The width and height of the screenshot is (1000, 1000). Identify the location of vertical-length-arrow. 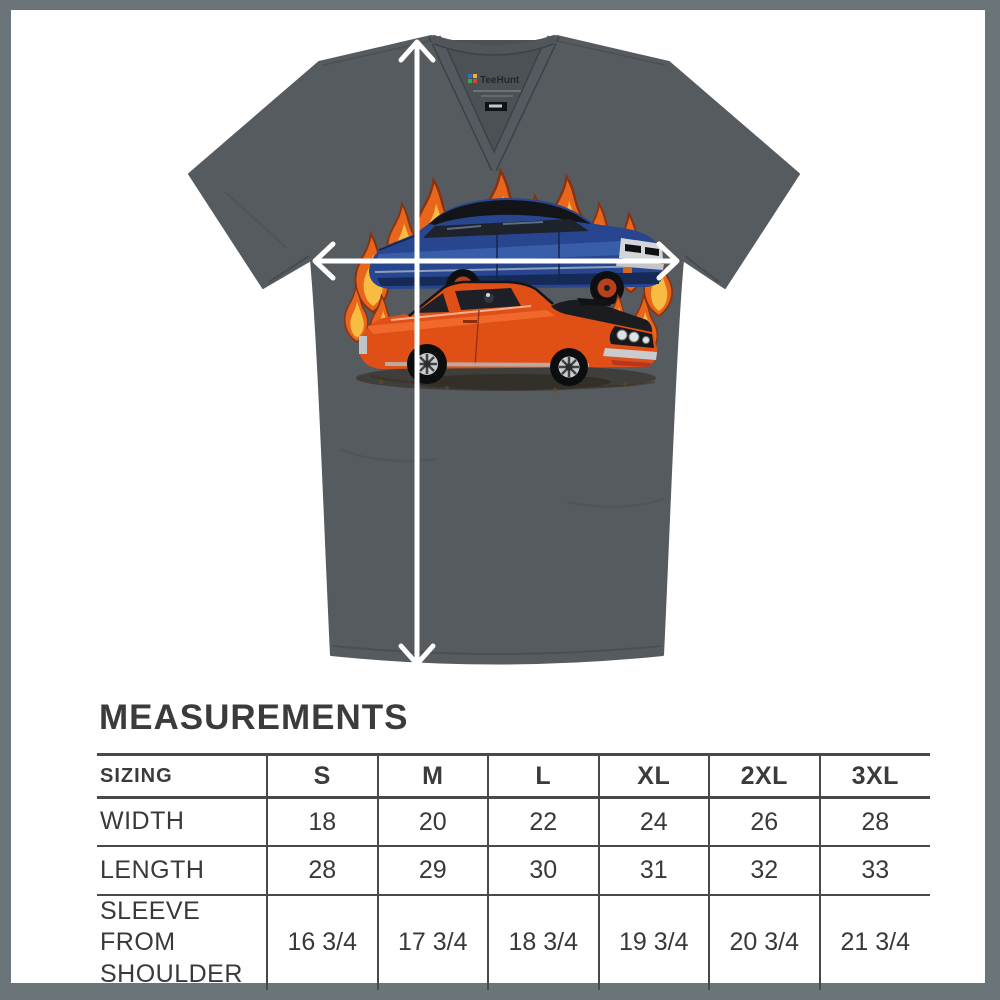
(417, 353).